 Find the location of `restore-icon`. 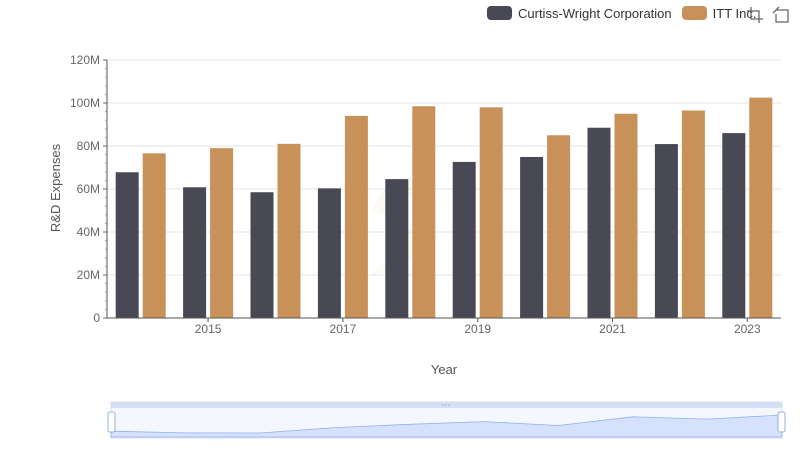

restore-icon is located at coordinates (781, 15).